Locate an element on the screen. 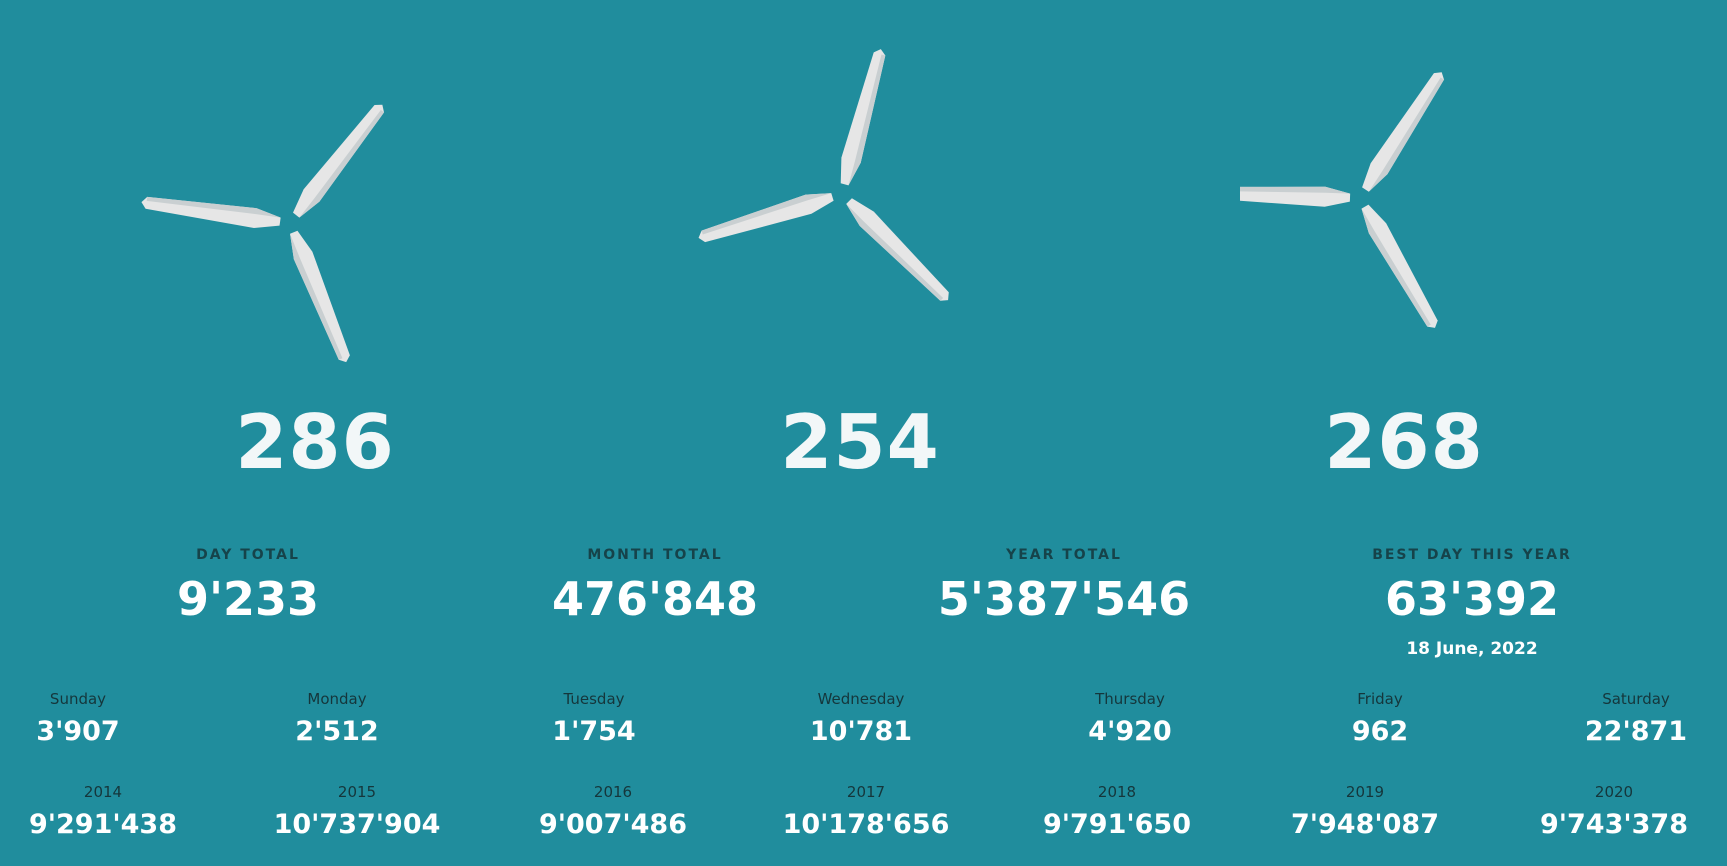  month-total-label: MONTH TOTAL is located at coordinates (655, 555).